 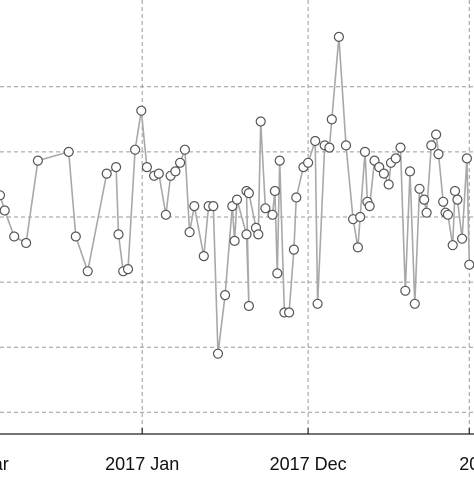 I want to click on axis-layer, so click(x=237, y=431).